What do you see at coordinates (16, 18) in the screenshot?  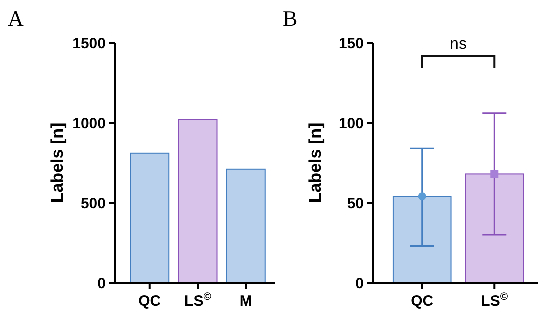 I see `chart-title: A` at bounding box center [16, 18].